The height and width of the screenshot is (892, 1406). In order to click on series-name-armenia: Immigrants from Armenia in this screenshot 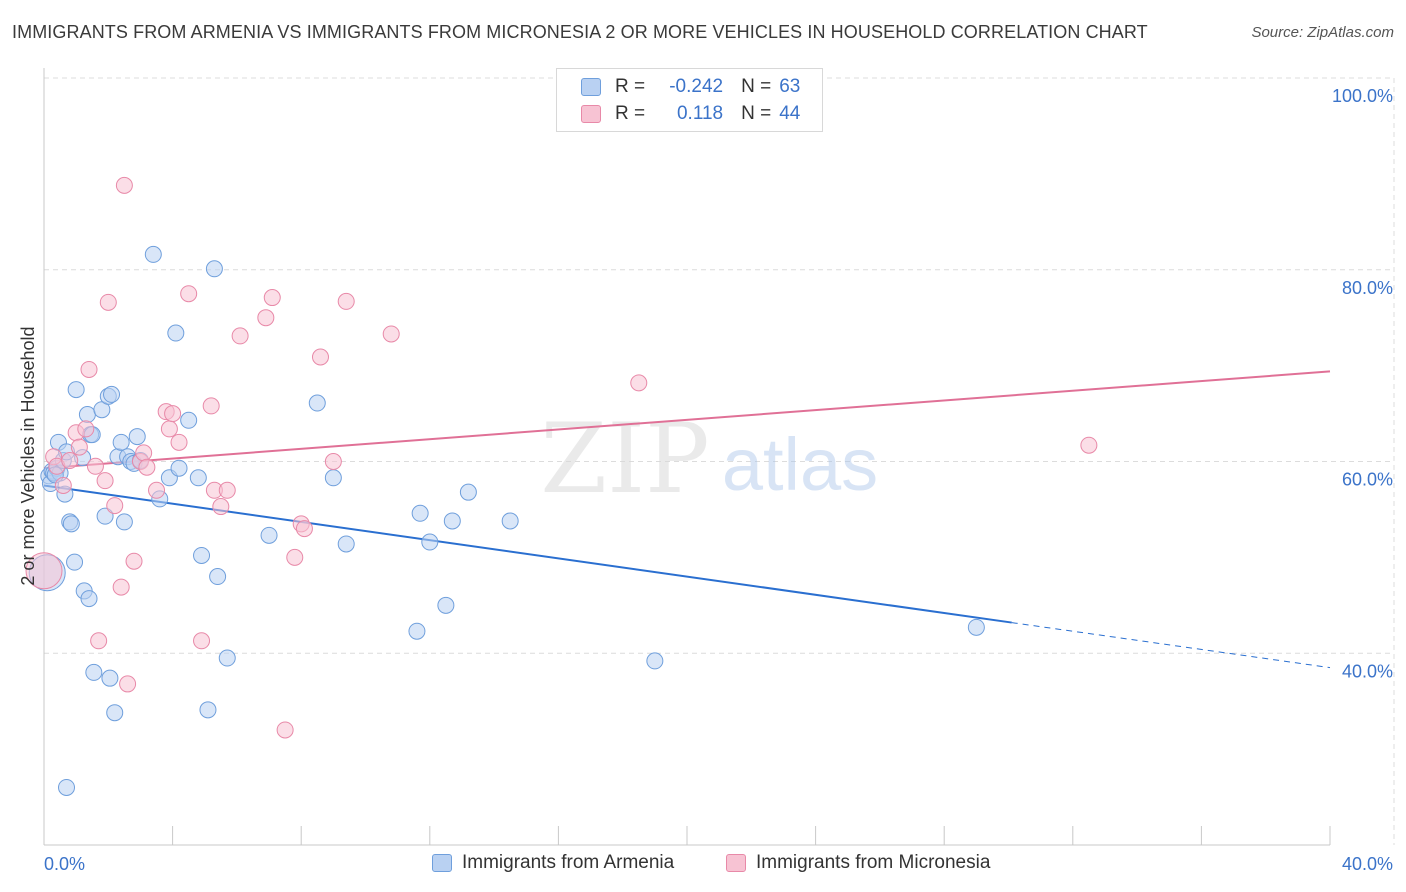, I will do `click(568, 862)`.